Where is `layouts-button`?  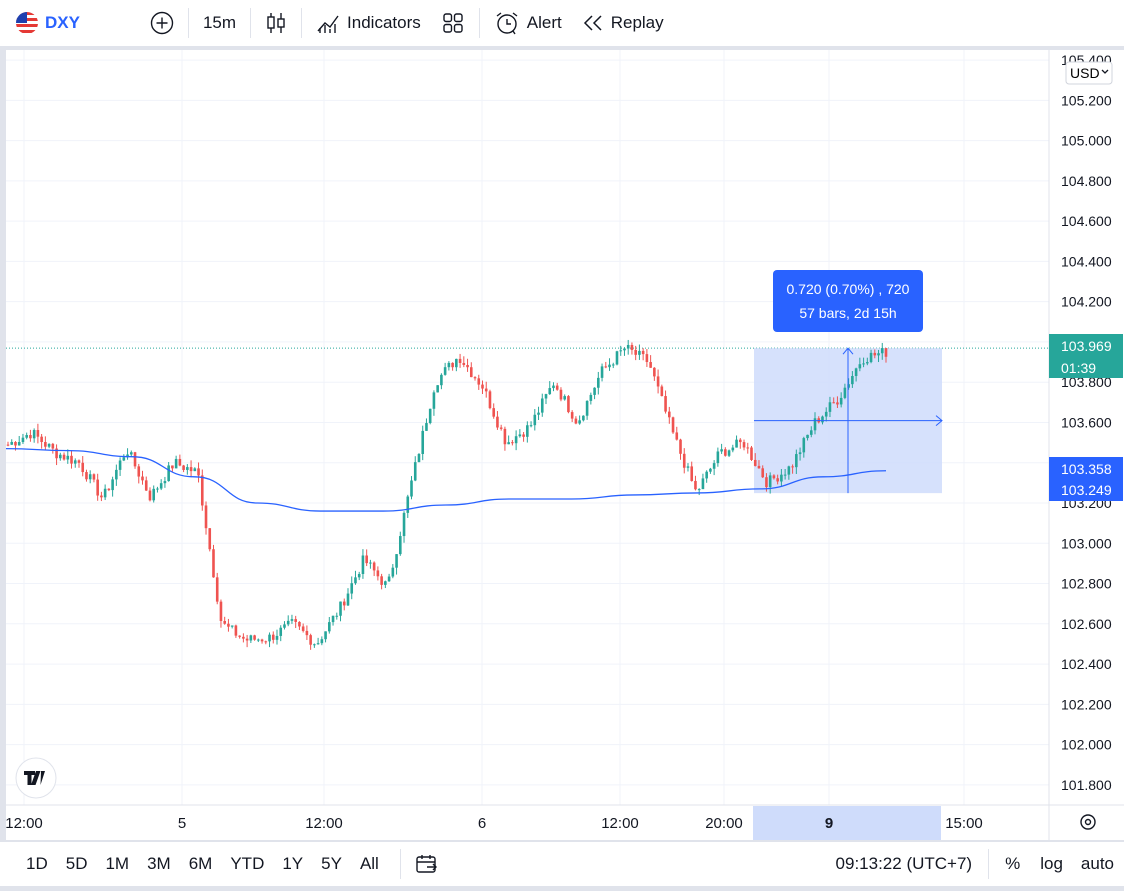 layouts-button is located at coordinates (453, 23).